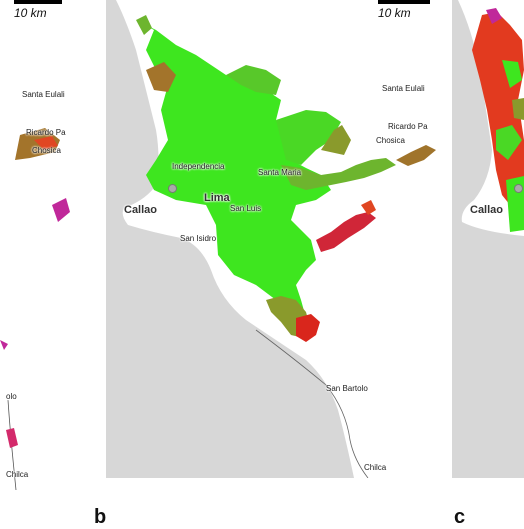  What do you see at coordinates (347, 388) in the screenshot?
I see `place-label-san-bartolo-b: San Bartolo` at bounding box center [347, 388].